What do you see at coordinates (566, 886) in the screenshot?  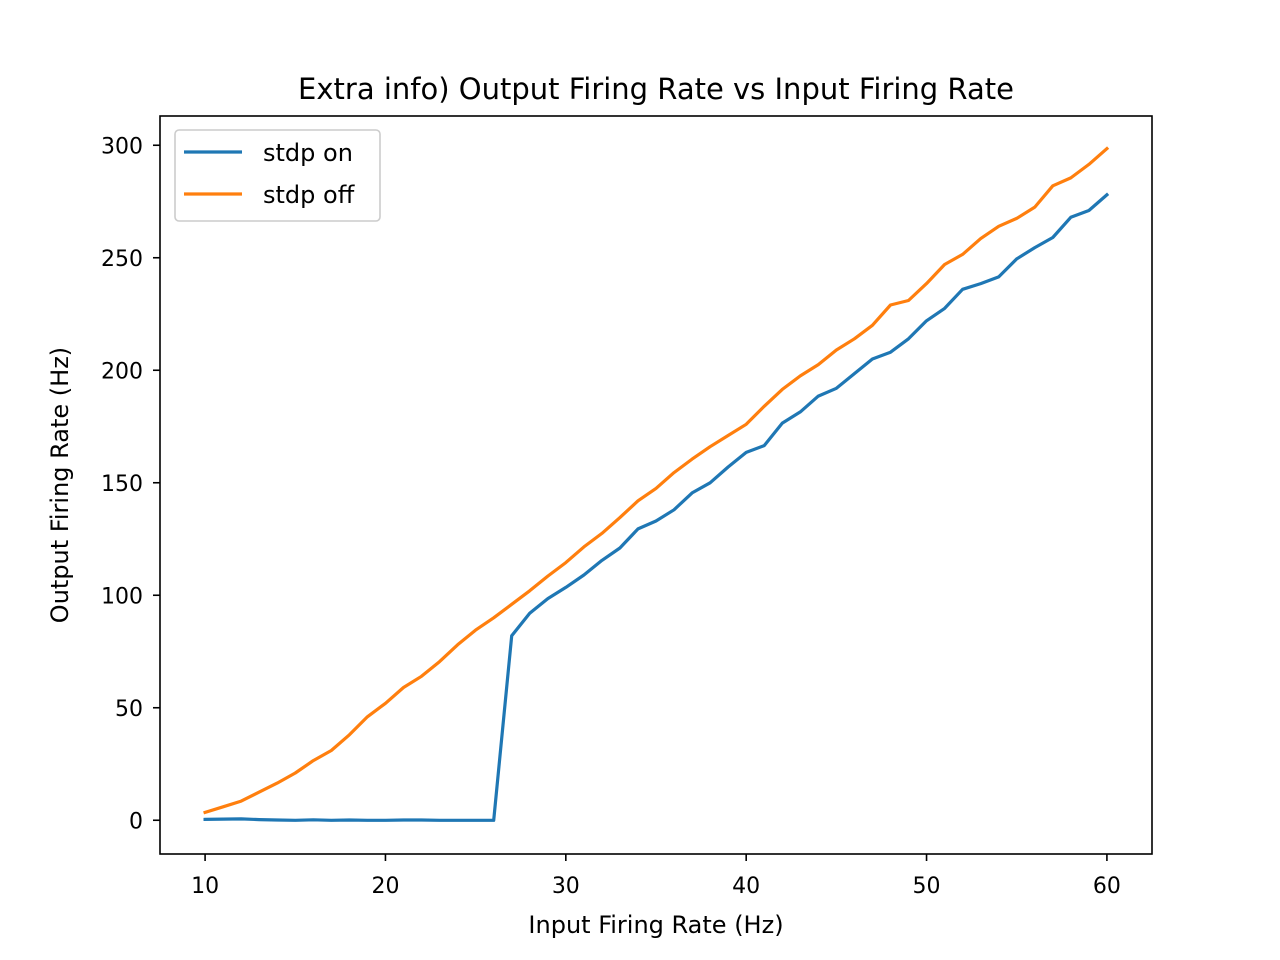 I see `x-tick-label: 30` at bounding box center [566, 886].